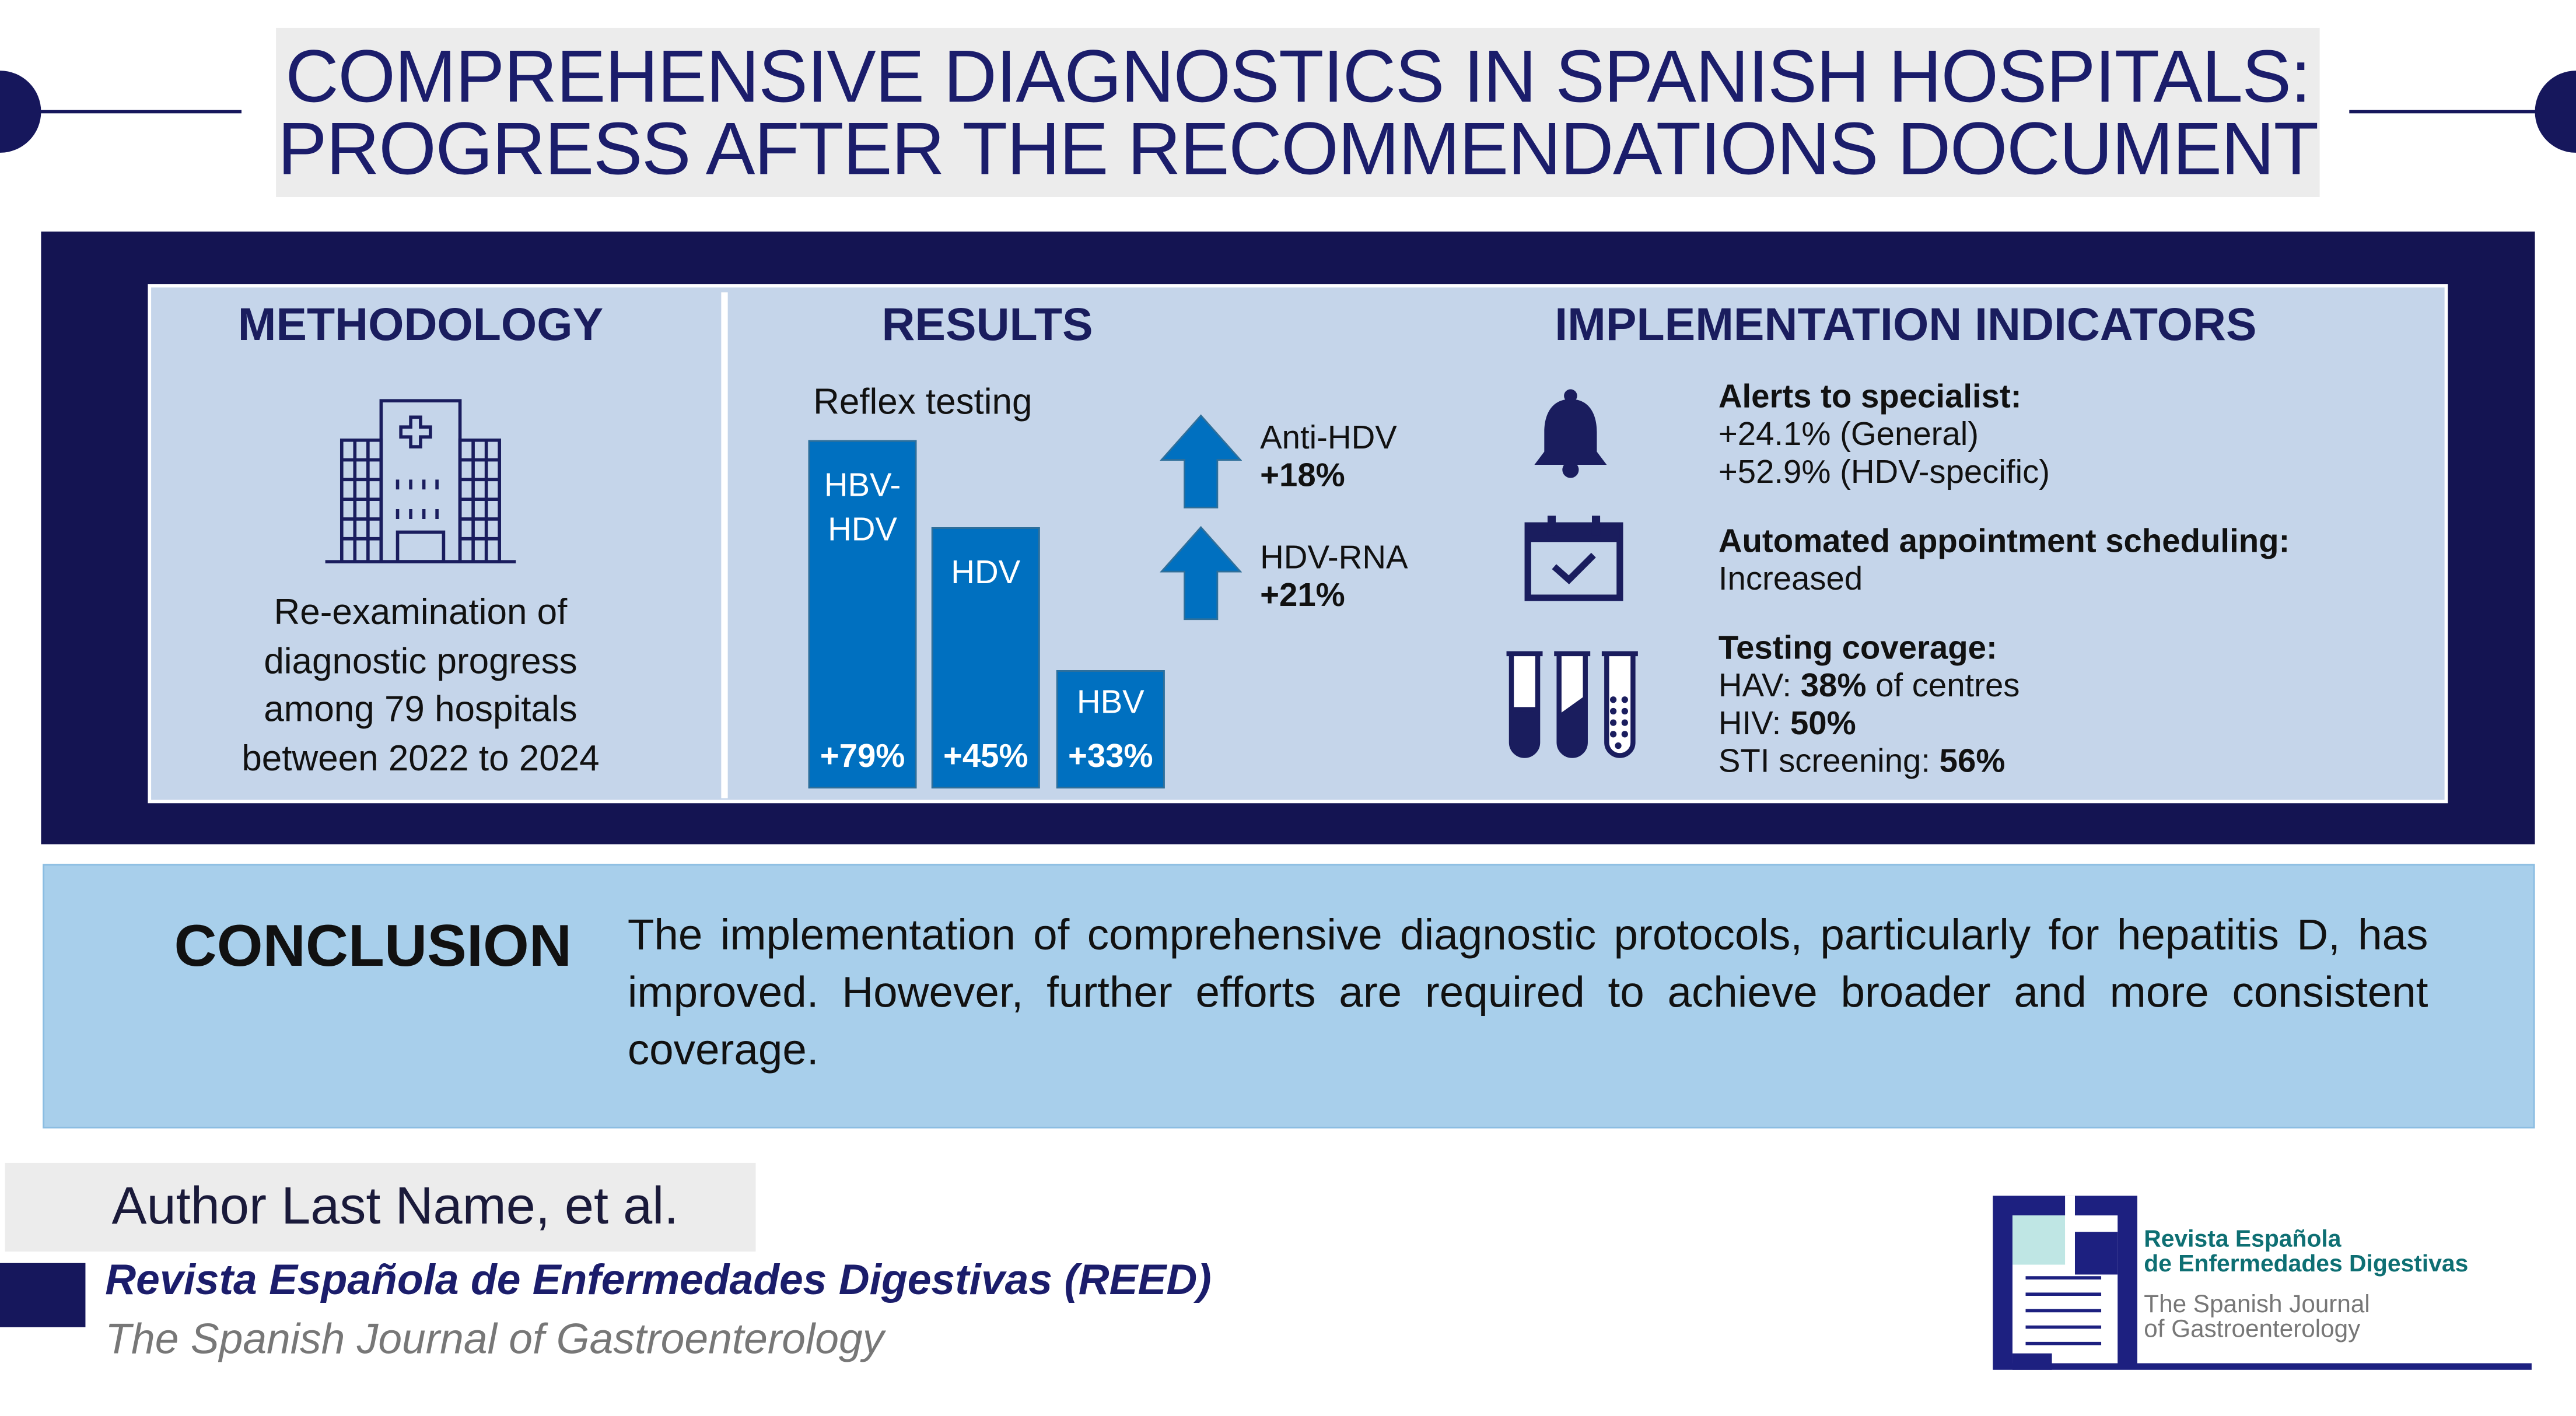 This screenshot has width=2576, height=1416. Describe the element at coordinates (395, 1205) in the screenshot. I see `author-name: Author Last Name, et al.` at that location.